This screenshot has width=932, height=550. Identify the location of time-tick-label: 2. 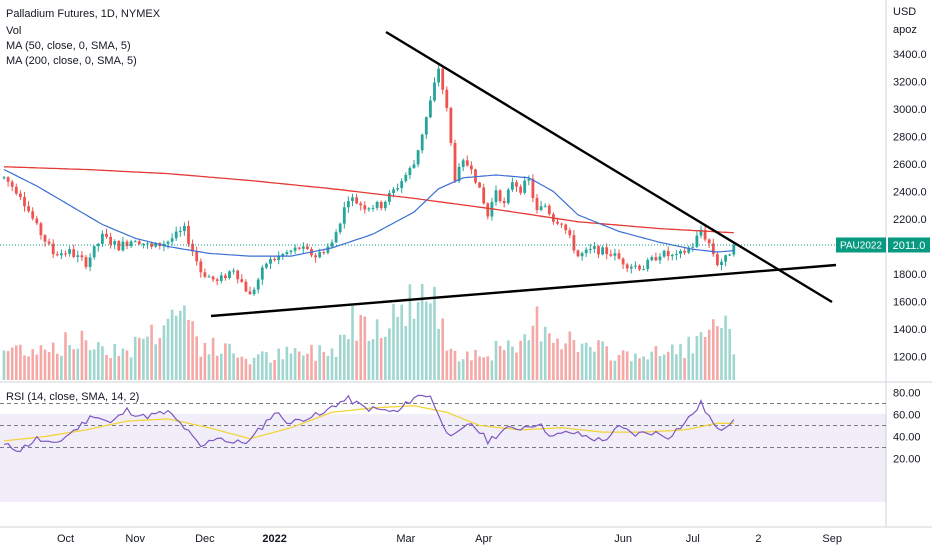
(758, 539).